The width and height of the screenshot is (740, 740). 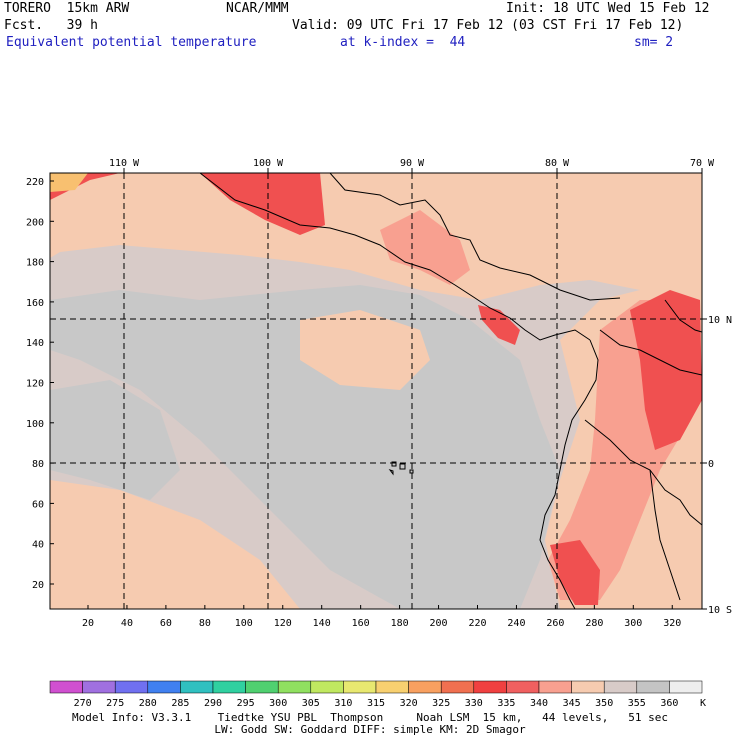 I want to click on bottom-tick-label: 120, so click(x=283, y=623).